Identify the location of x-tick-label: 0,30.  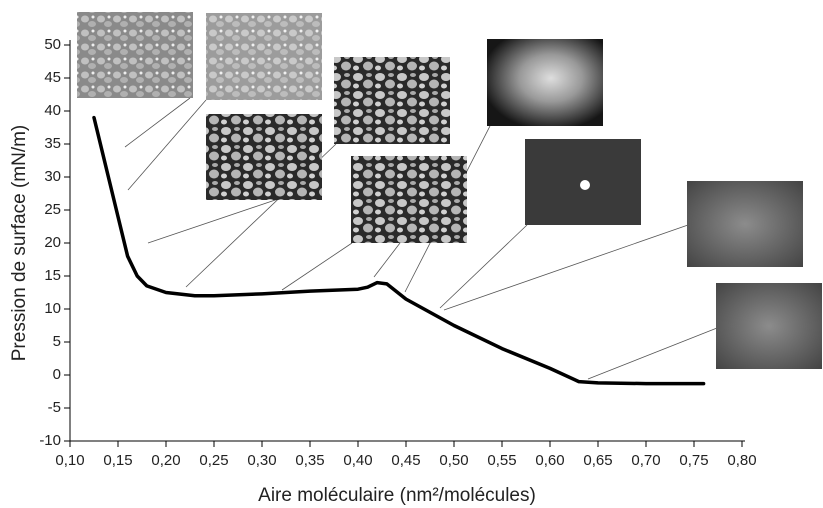
(261, 460).